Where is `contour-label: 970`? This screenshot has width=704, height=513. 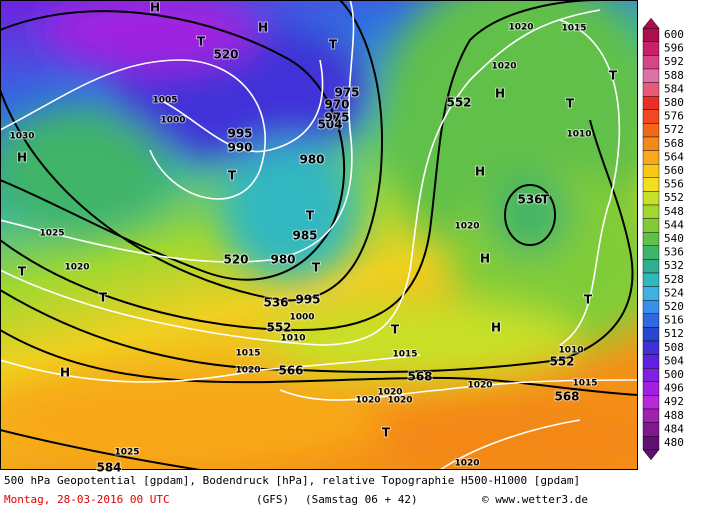 contour-label: 970 is located at coordinates (336, 105).